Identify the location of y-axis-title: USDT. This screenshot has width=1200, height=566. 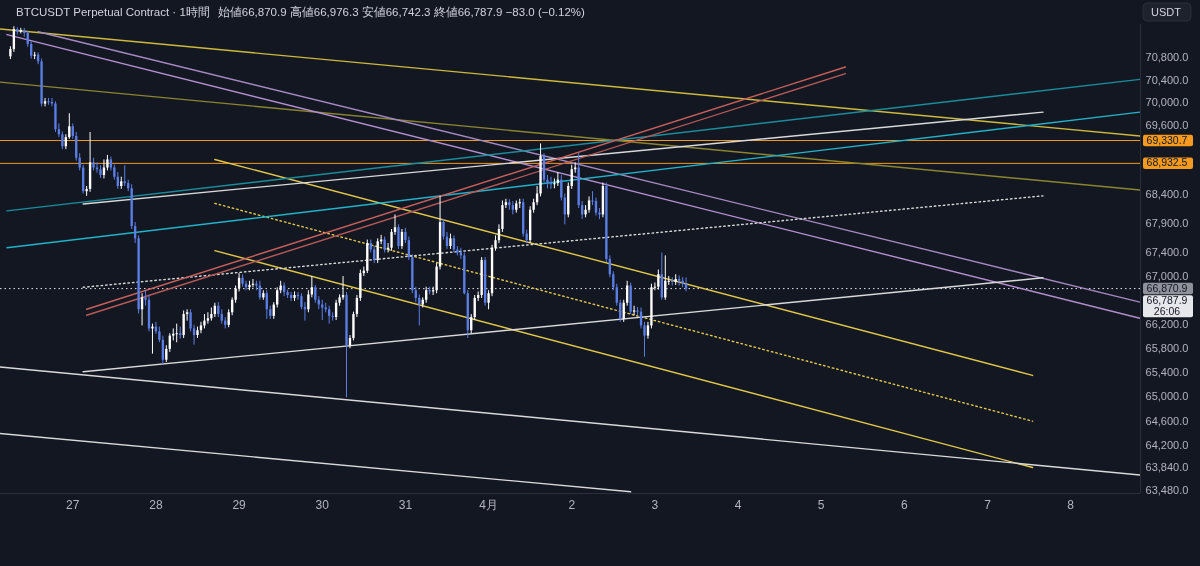
(1166, 12).